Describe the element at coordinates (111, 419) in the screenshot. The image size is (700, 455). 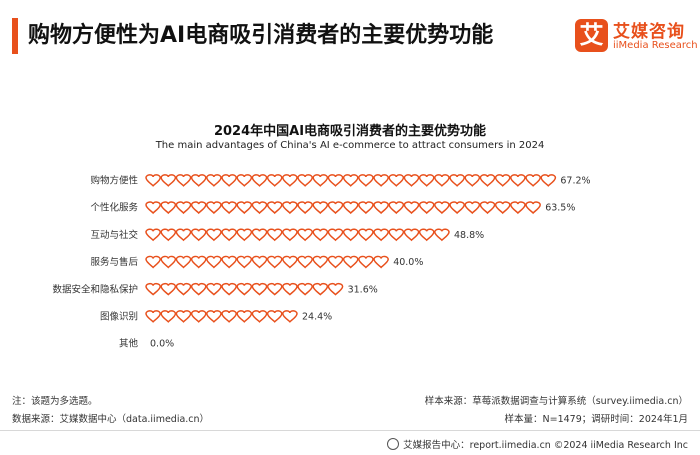
I see `data-source-text: 数据来源：艾媒数据中心（data.iimedia.cn）` at that location.